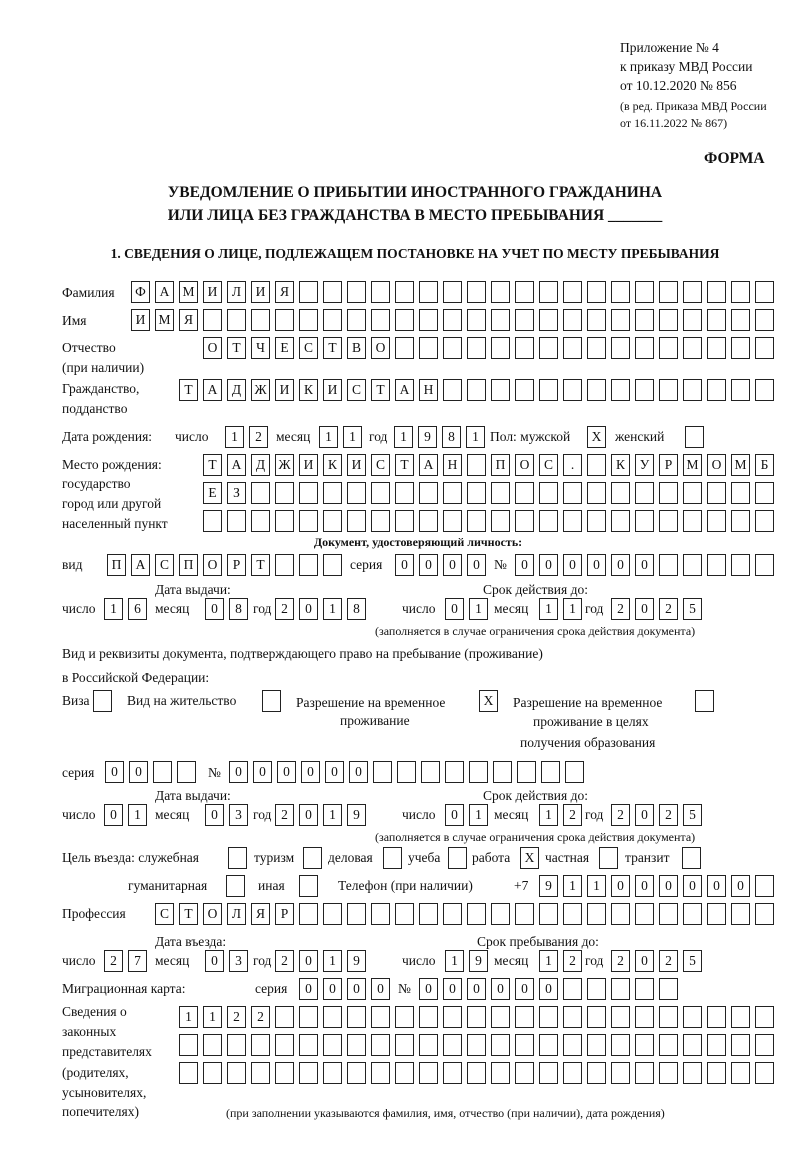 This screenshot has height=1163, width=800. What do you see at coordinates (404, 390) in the screenshot?
I see `char-box: А` at bounding box center [404, 390].